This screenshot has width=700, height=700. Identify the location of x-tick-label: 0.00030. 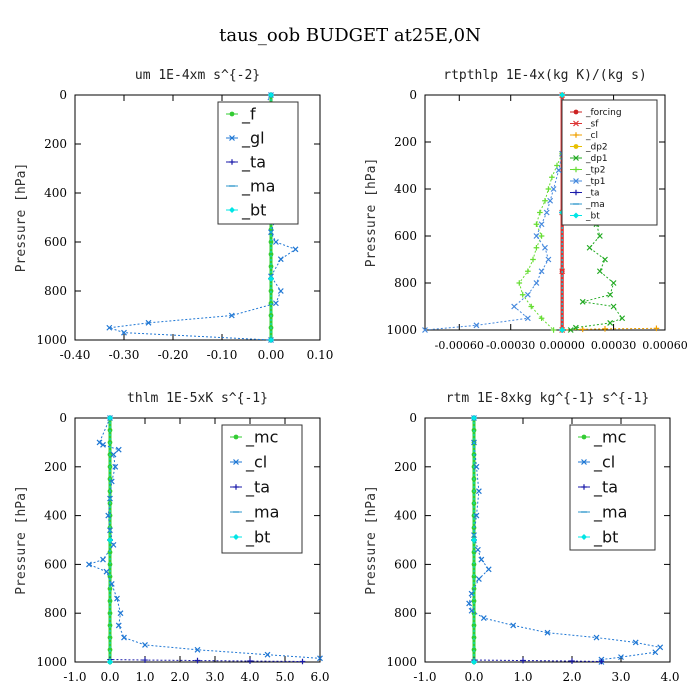
(614, 345).